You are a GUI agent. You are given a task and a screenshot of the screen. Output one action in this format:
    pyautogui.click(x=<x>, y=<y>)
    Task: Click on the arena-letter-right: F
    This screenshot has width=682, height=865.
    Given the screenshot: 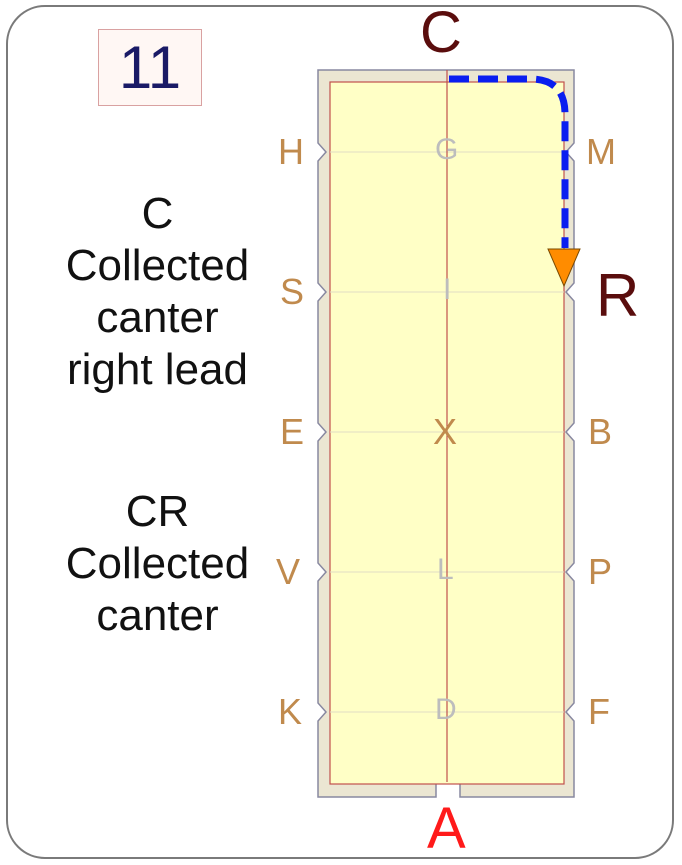 What is the action you would take?
    pyautogui.click(x=599, y=711)
    